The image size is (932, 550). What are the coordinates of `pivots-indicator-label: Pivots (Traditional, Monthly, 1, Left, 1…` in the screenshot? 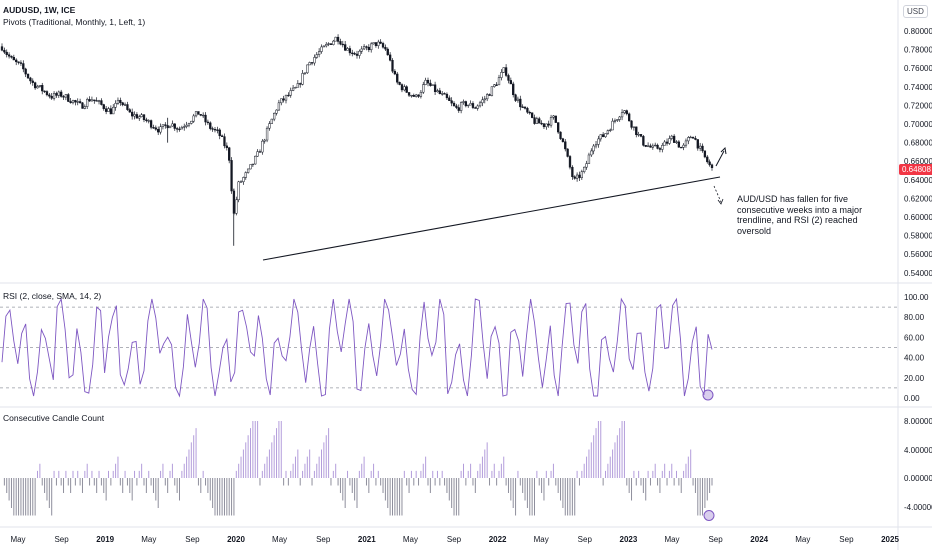 It's located at (74, 22).